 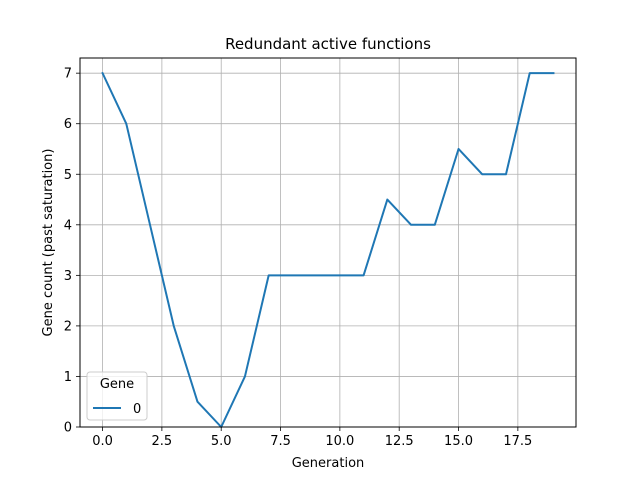 What do you see at coordinates (221, 441) in the screenshot?
I see `x-tick-label: 5.0` at bounding box center [221, 441].